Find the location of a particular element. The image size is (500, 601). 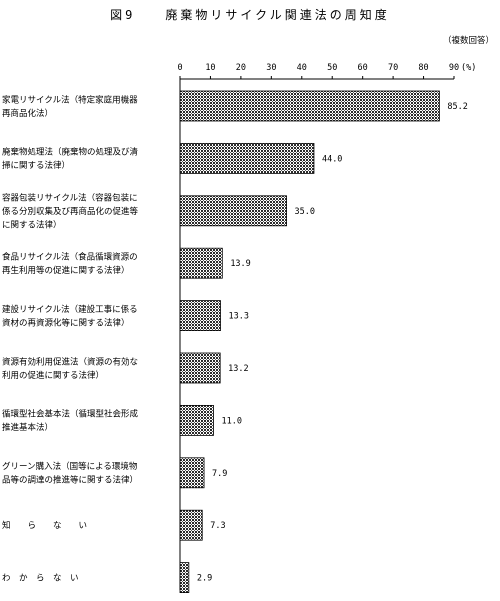

x-tick-label: 50 is located at coordinates (332, 68).